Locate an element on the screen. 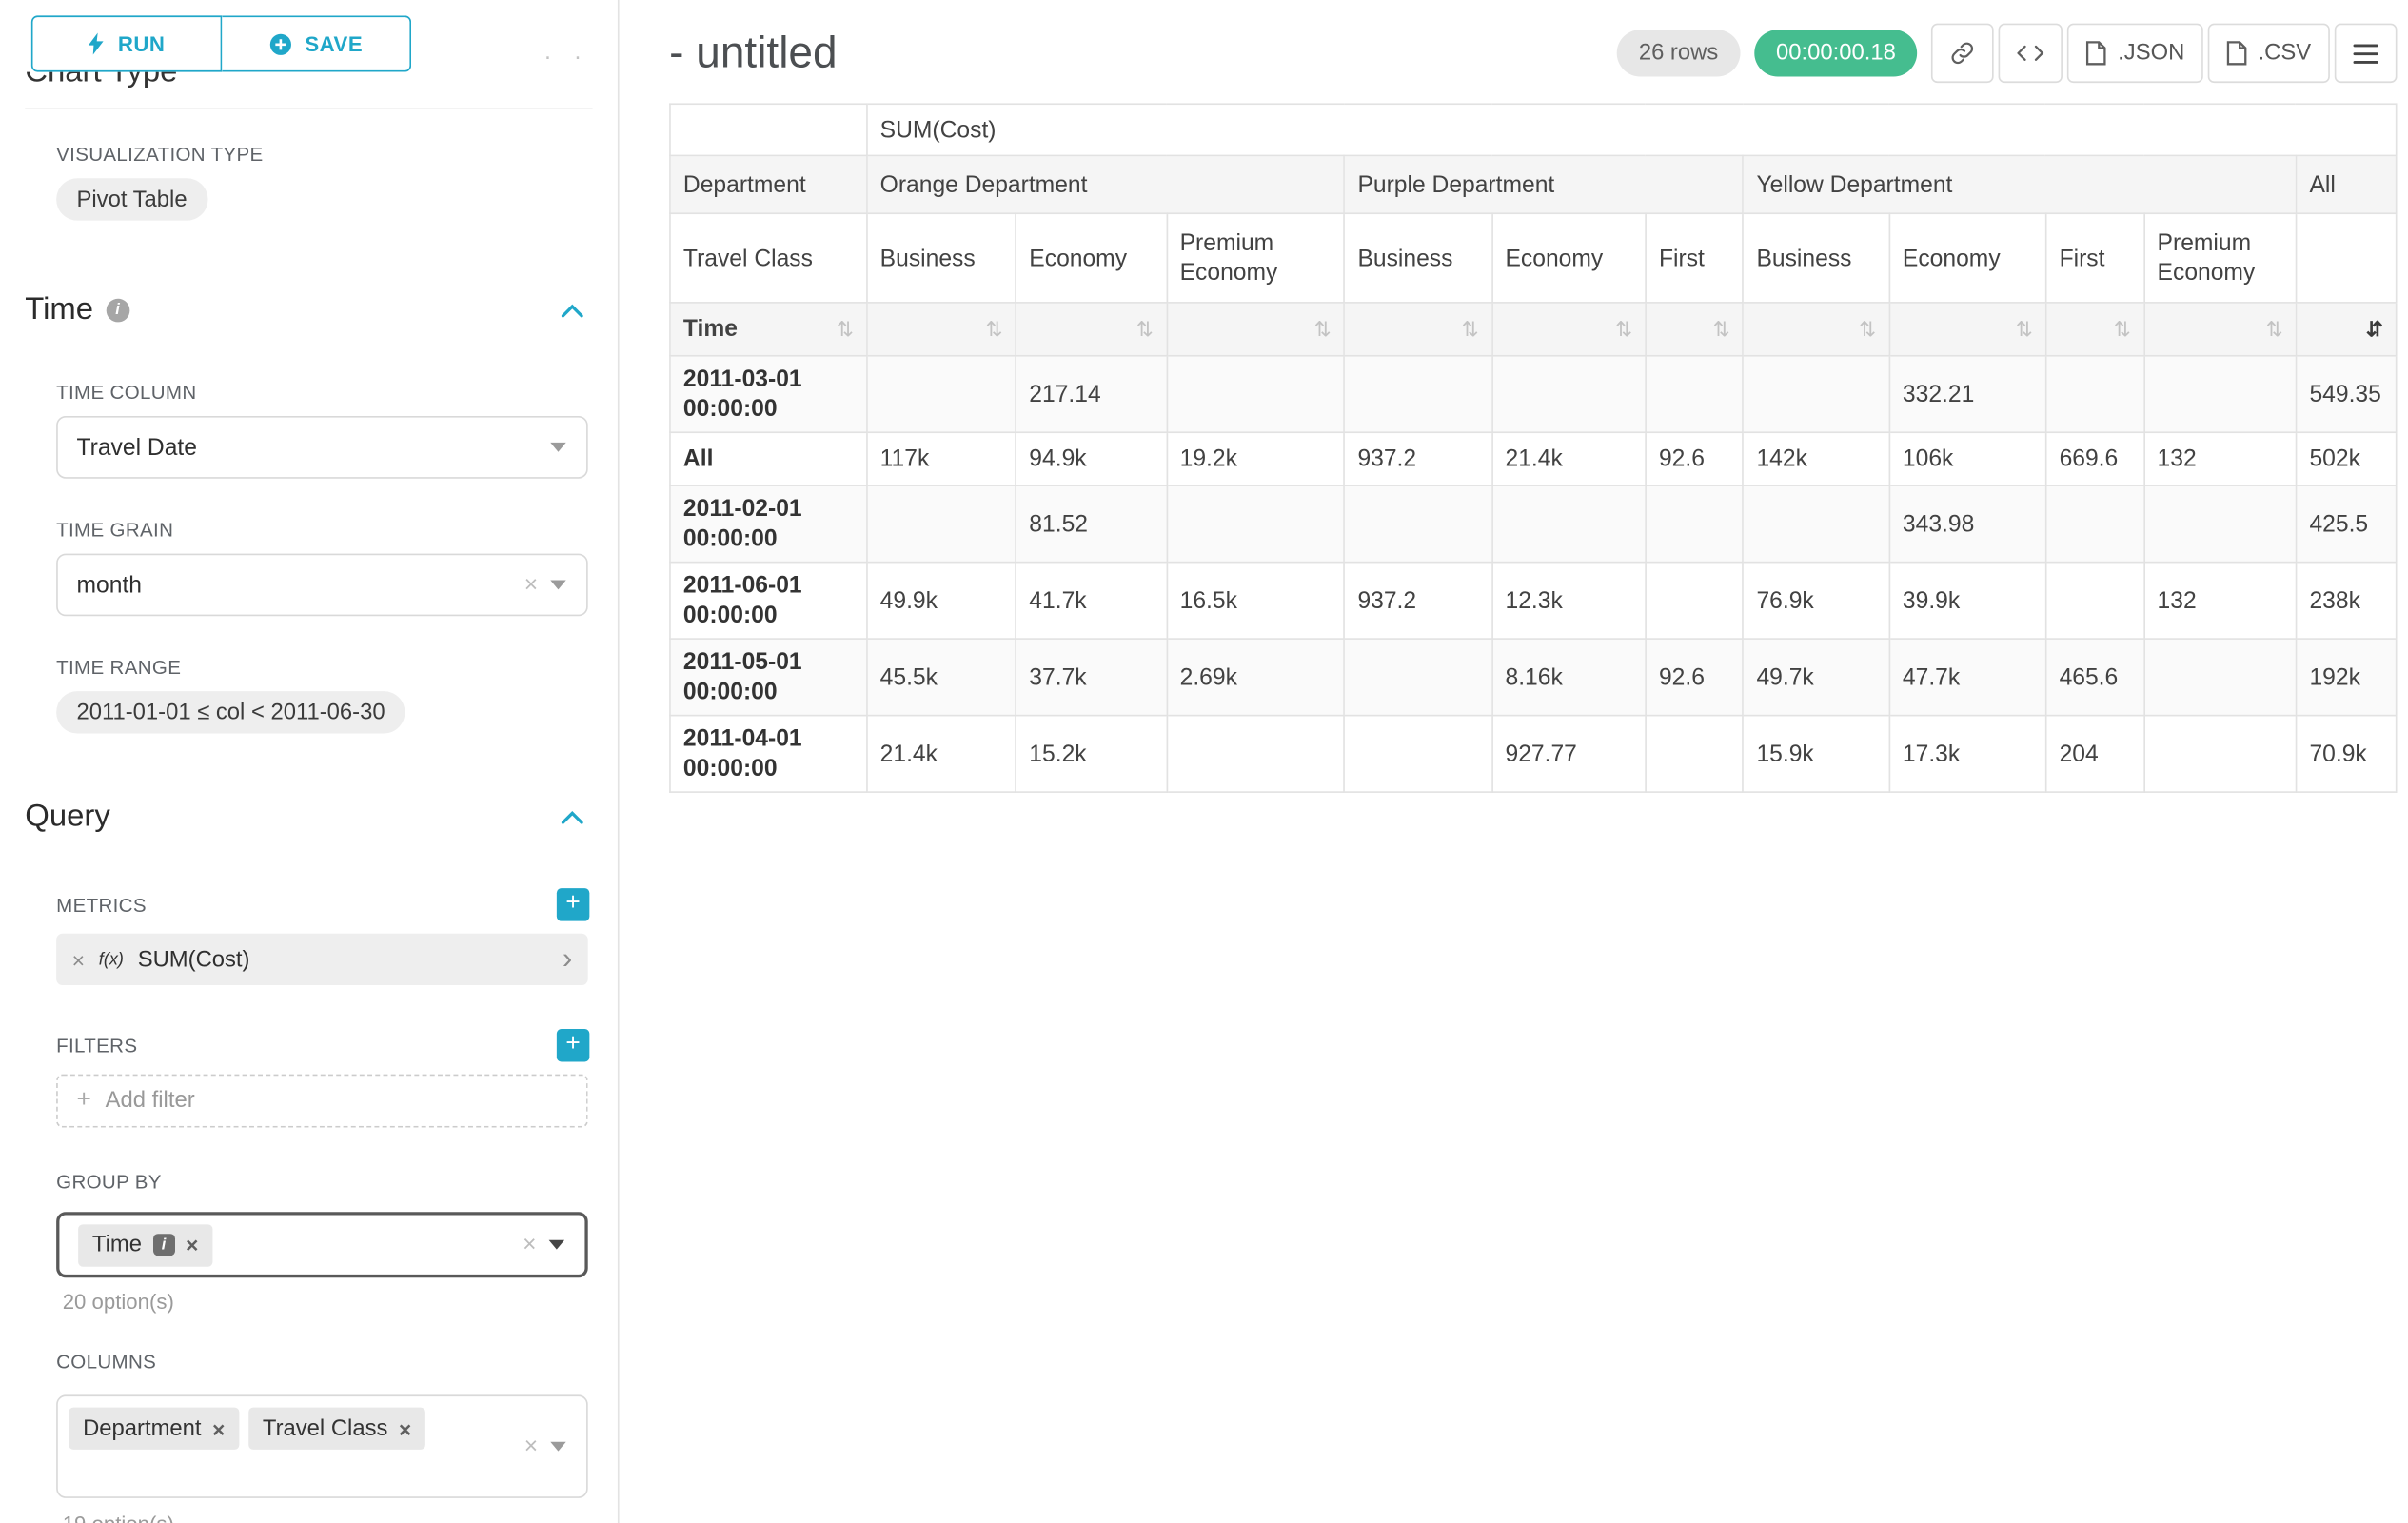 Image resolution: width=2408 pixels, height=1523 pixels. pivot-column-header: Economy is located at coordinates (1091, 258).